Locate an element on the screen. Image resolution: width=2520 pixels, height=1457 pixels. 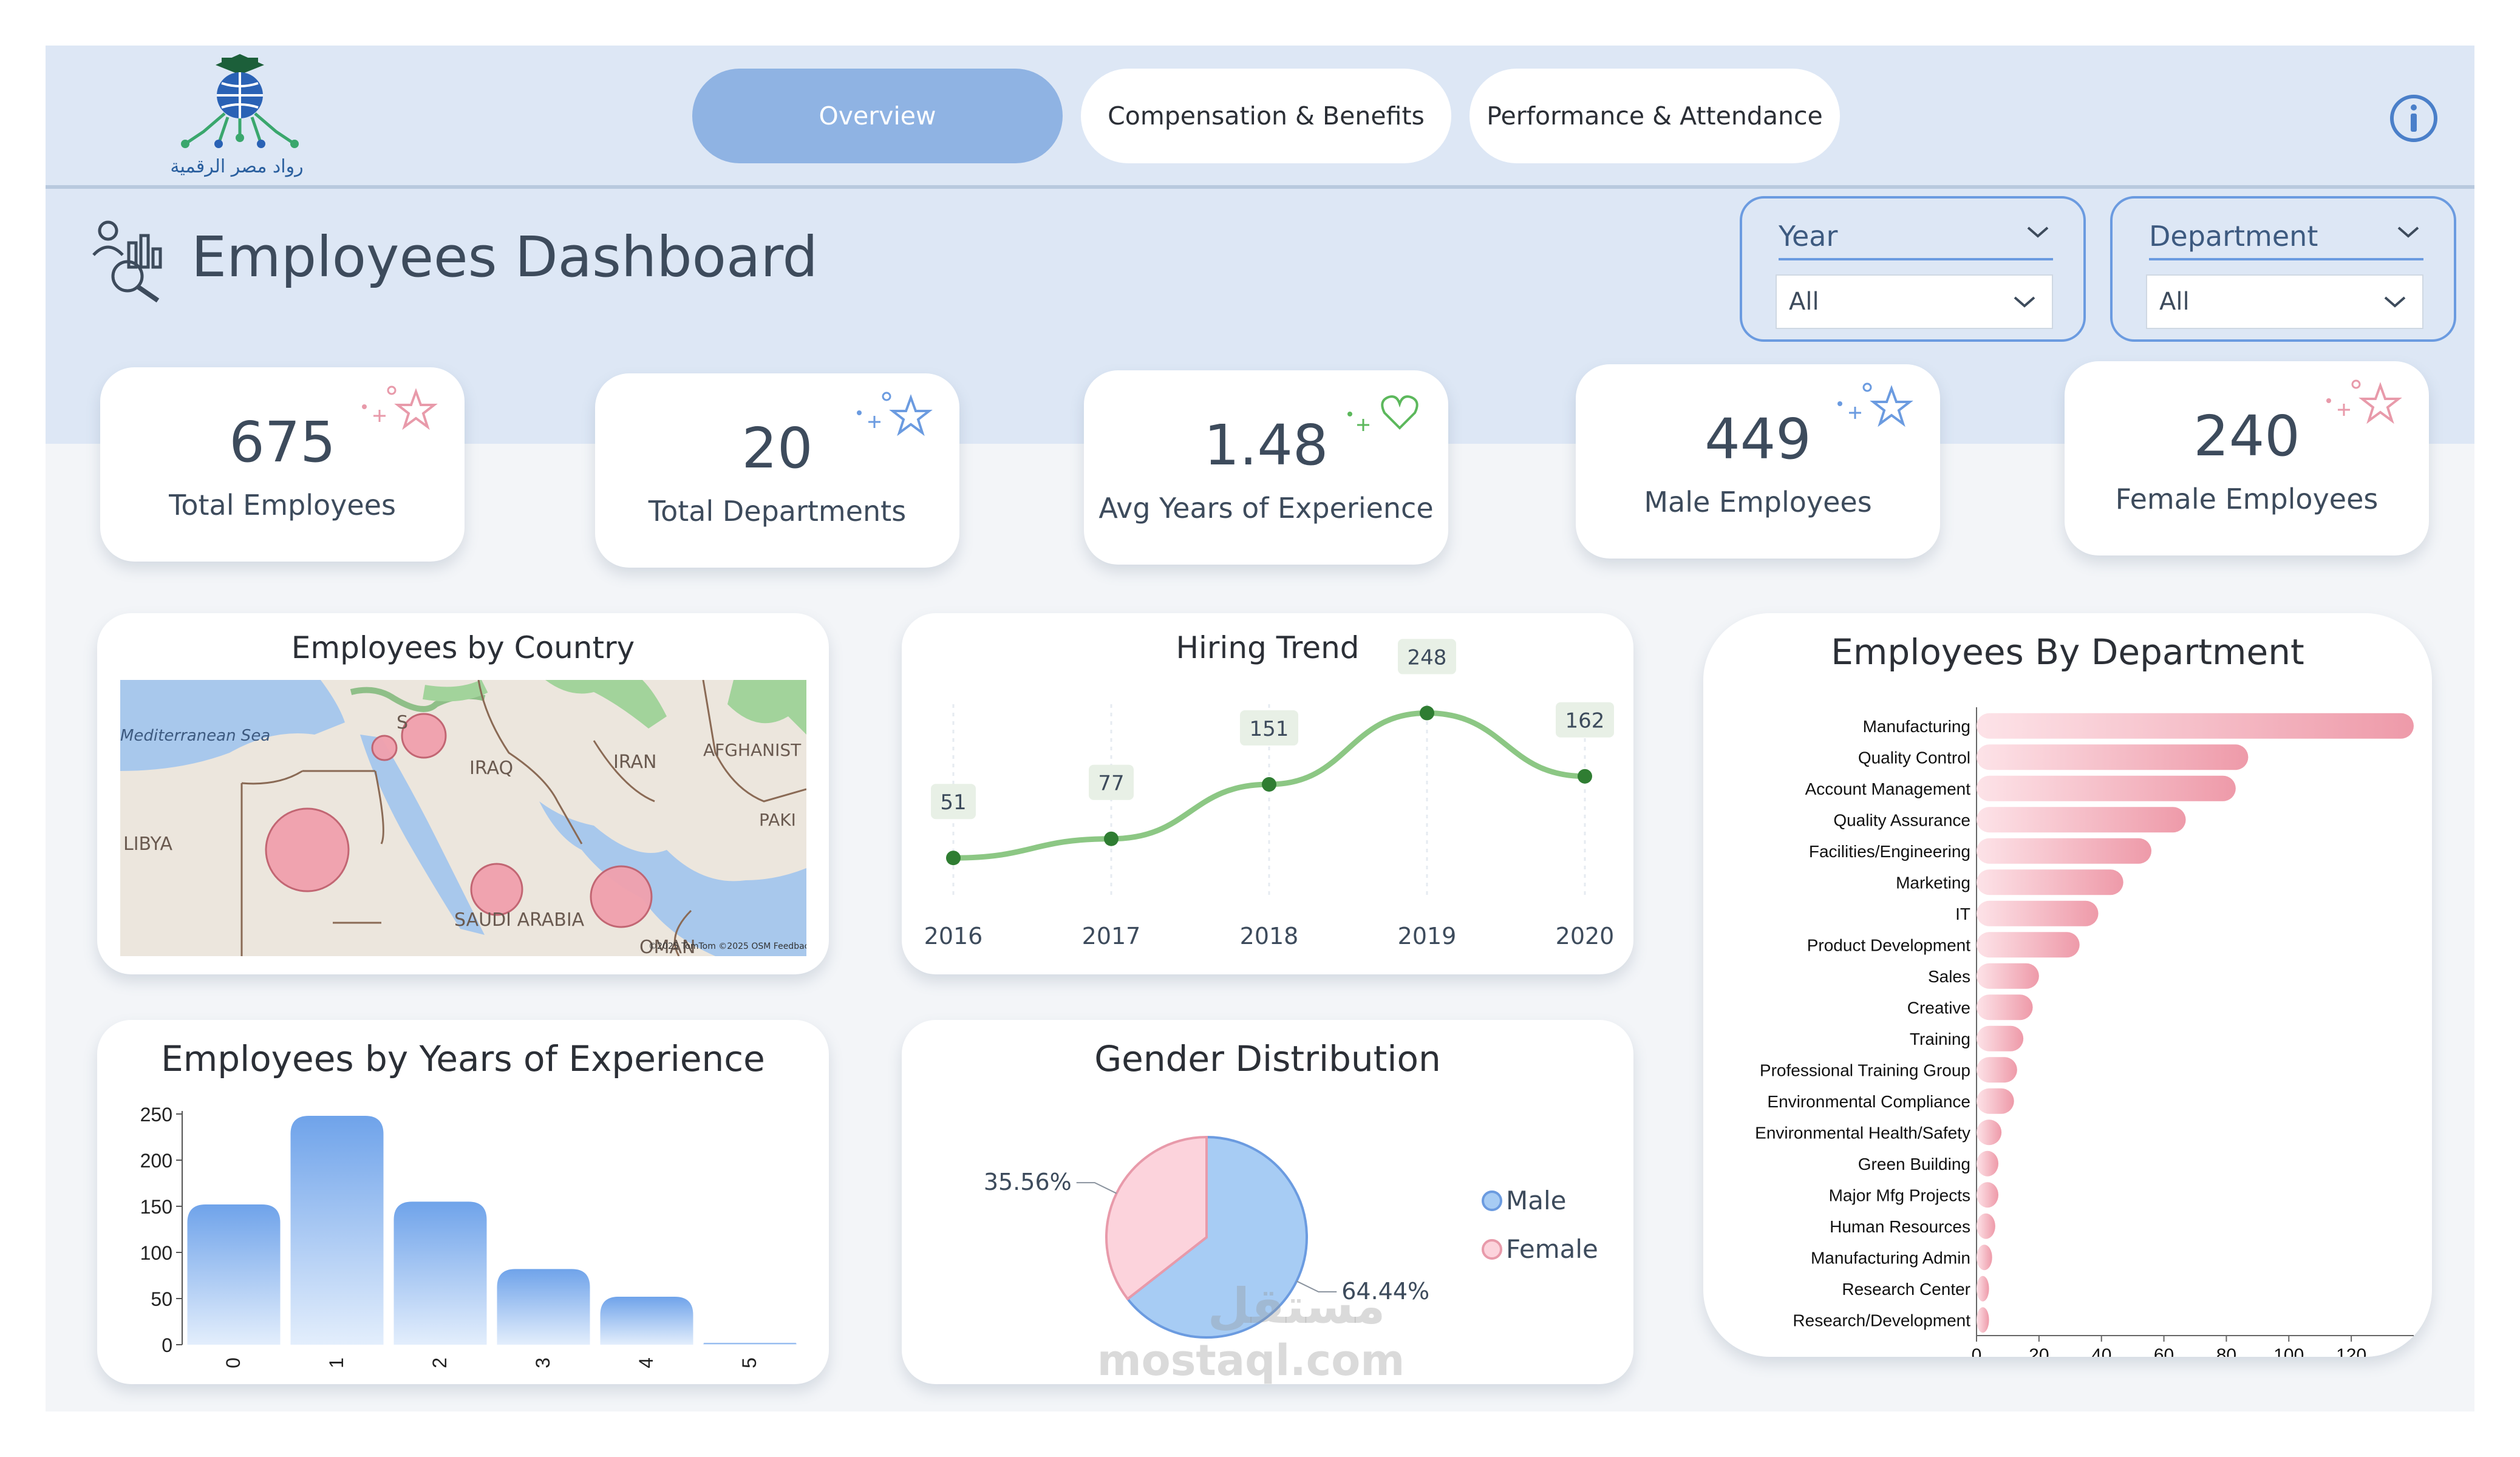
leader-line is located at coordinates (1096, 1188).